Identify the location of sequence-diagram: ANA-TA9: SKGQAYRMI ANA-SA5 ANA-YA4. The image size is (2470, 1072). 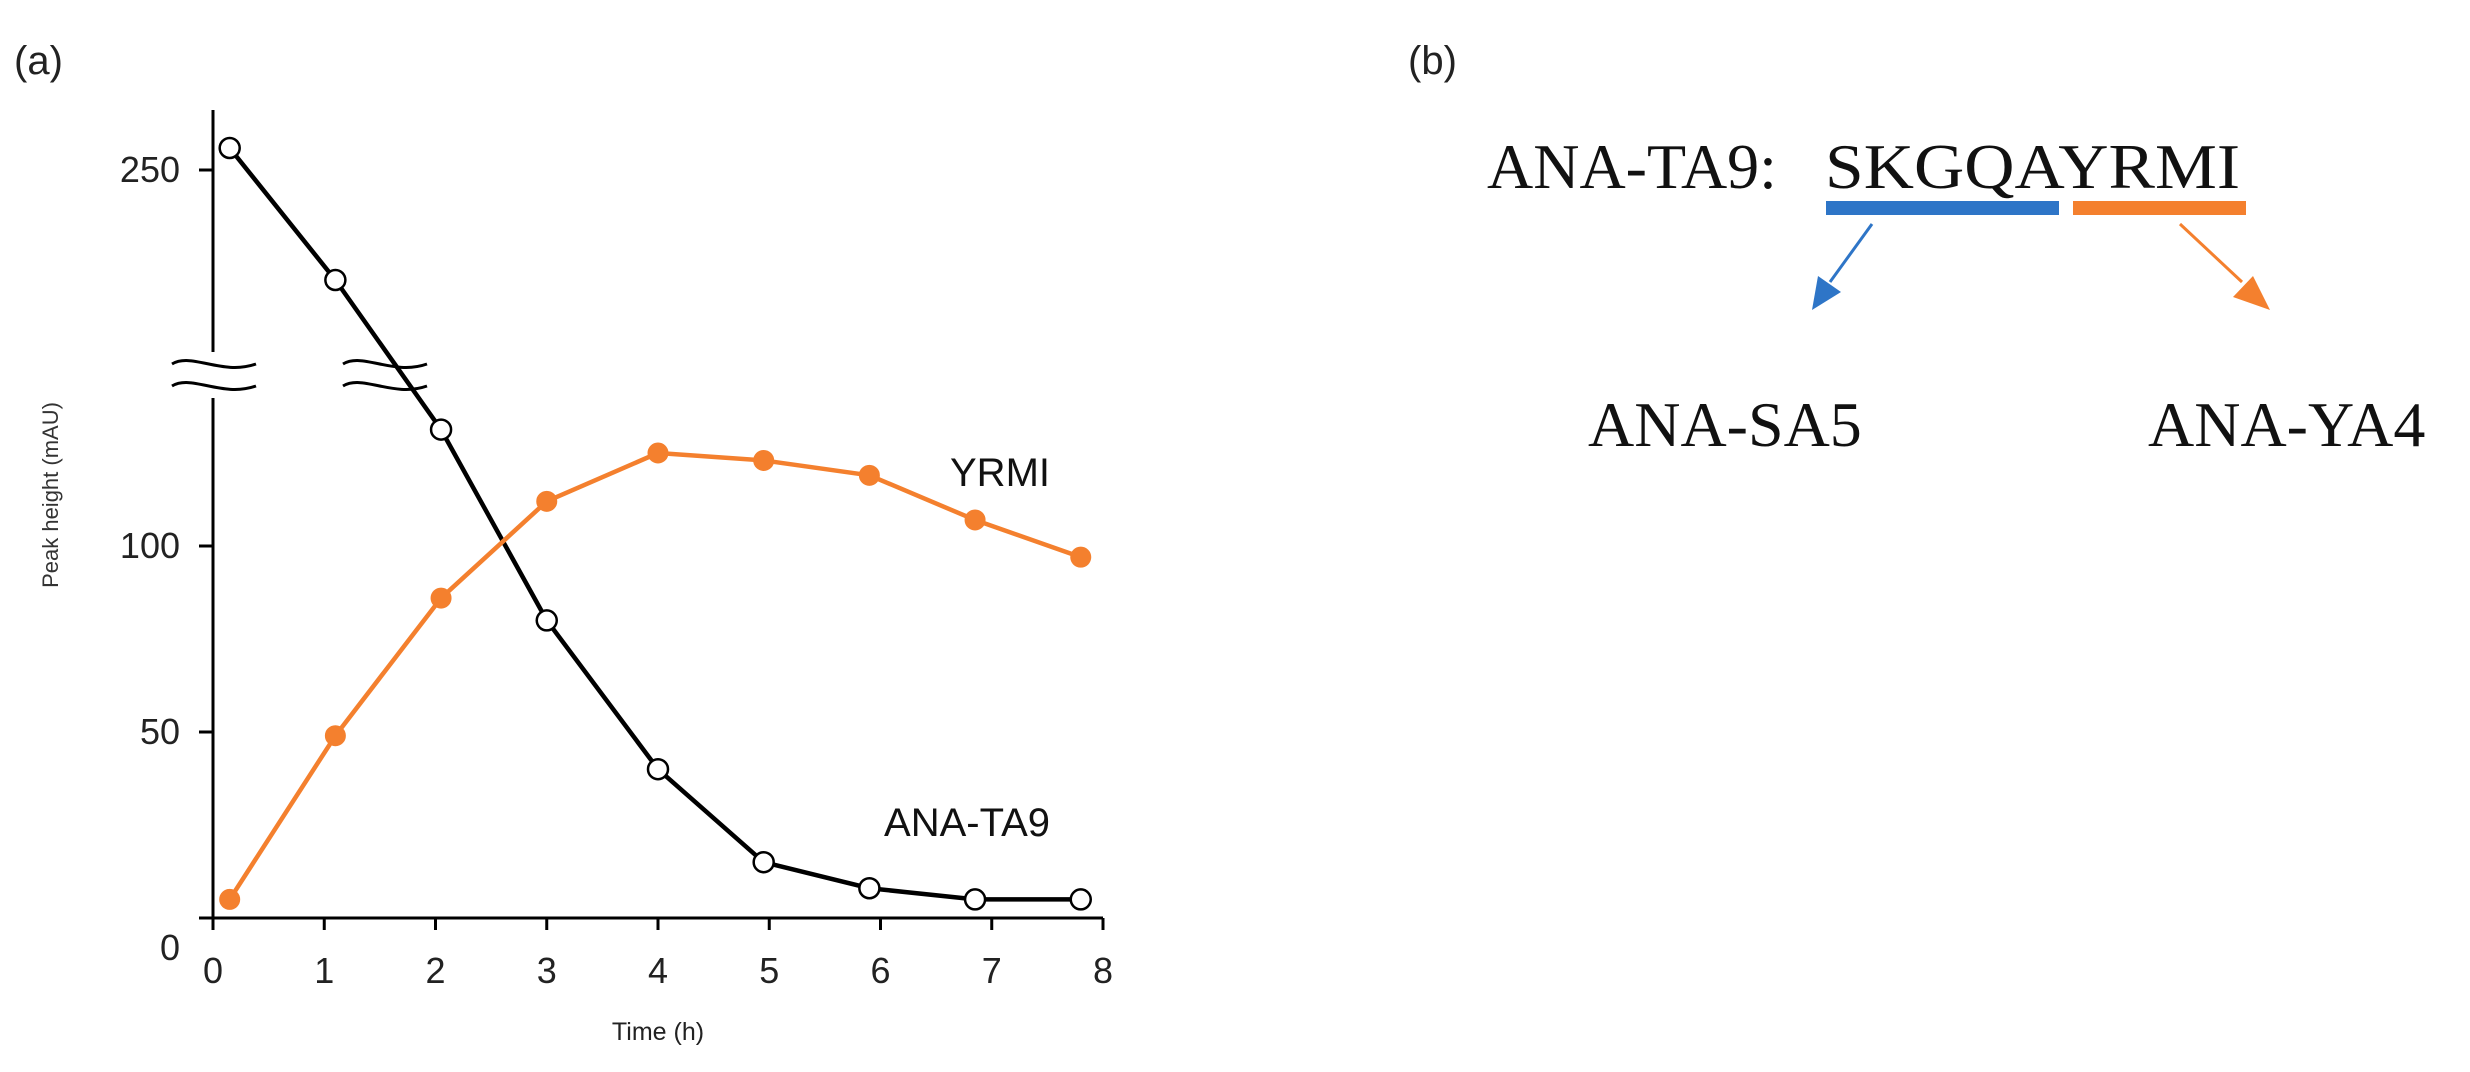
(1956, 295).